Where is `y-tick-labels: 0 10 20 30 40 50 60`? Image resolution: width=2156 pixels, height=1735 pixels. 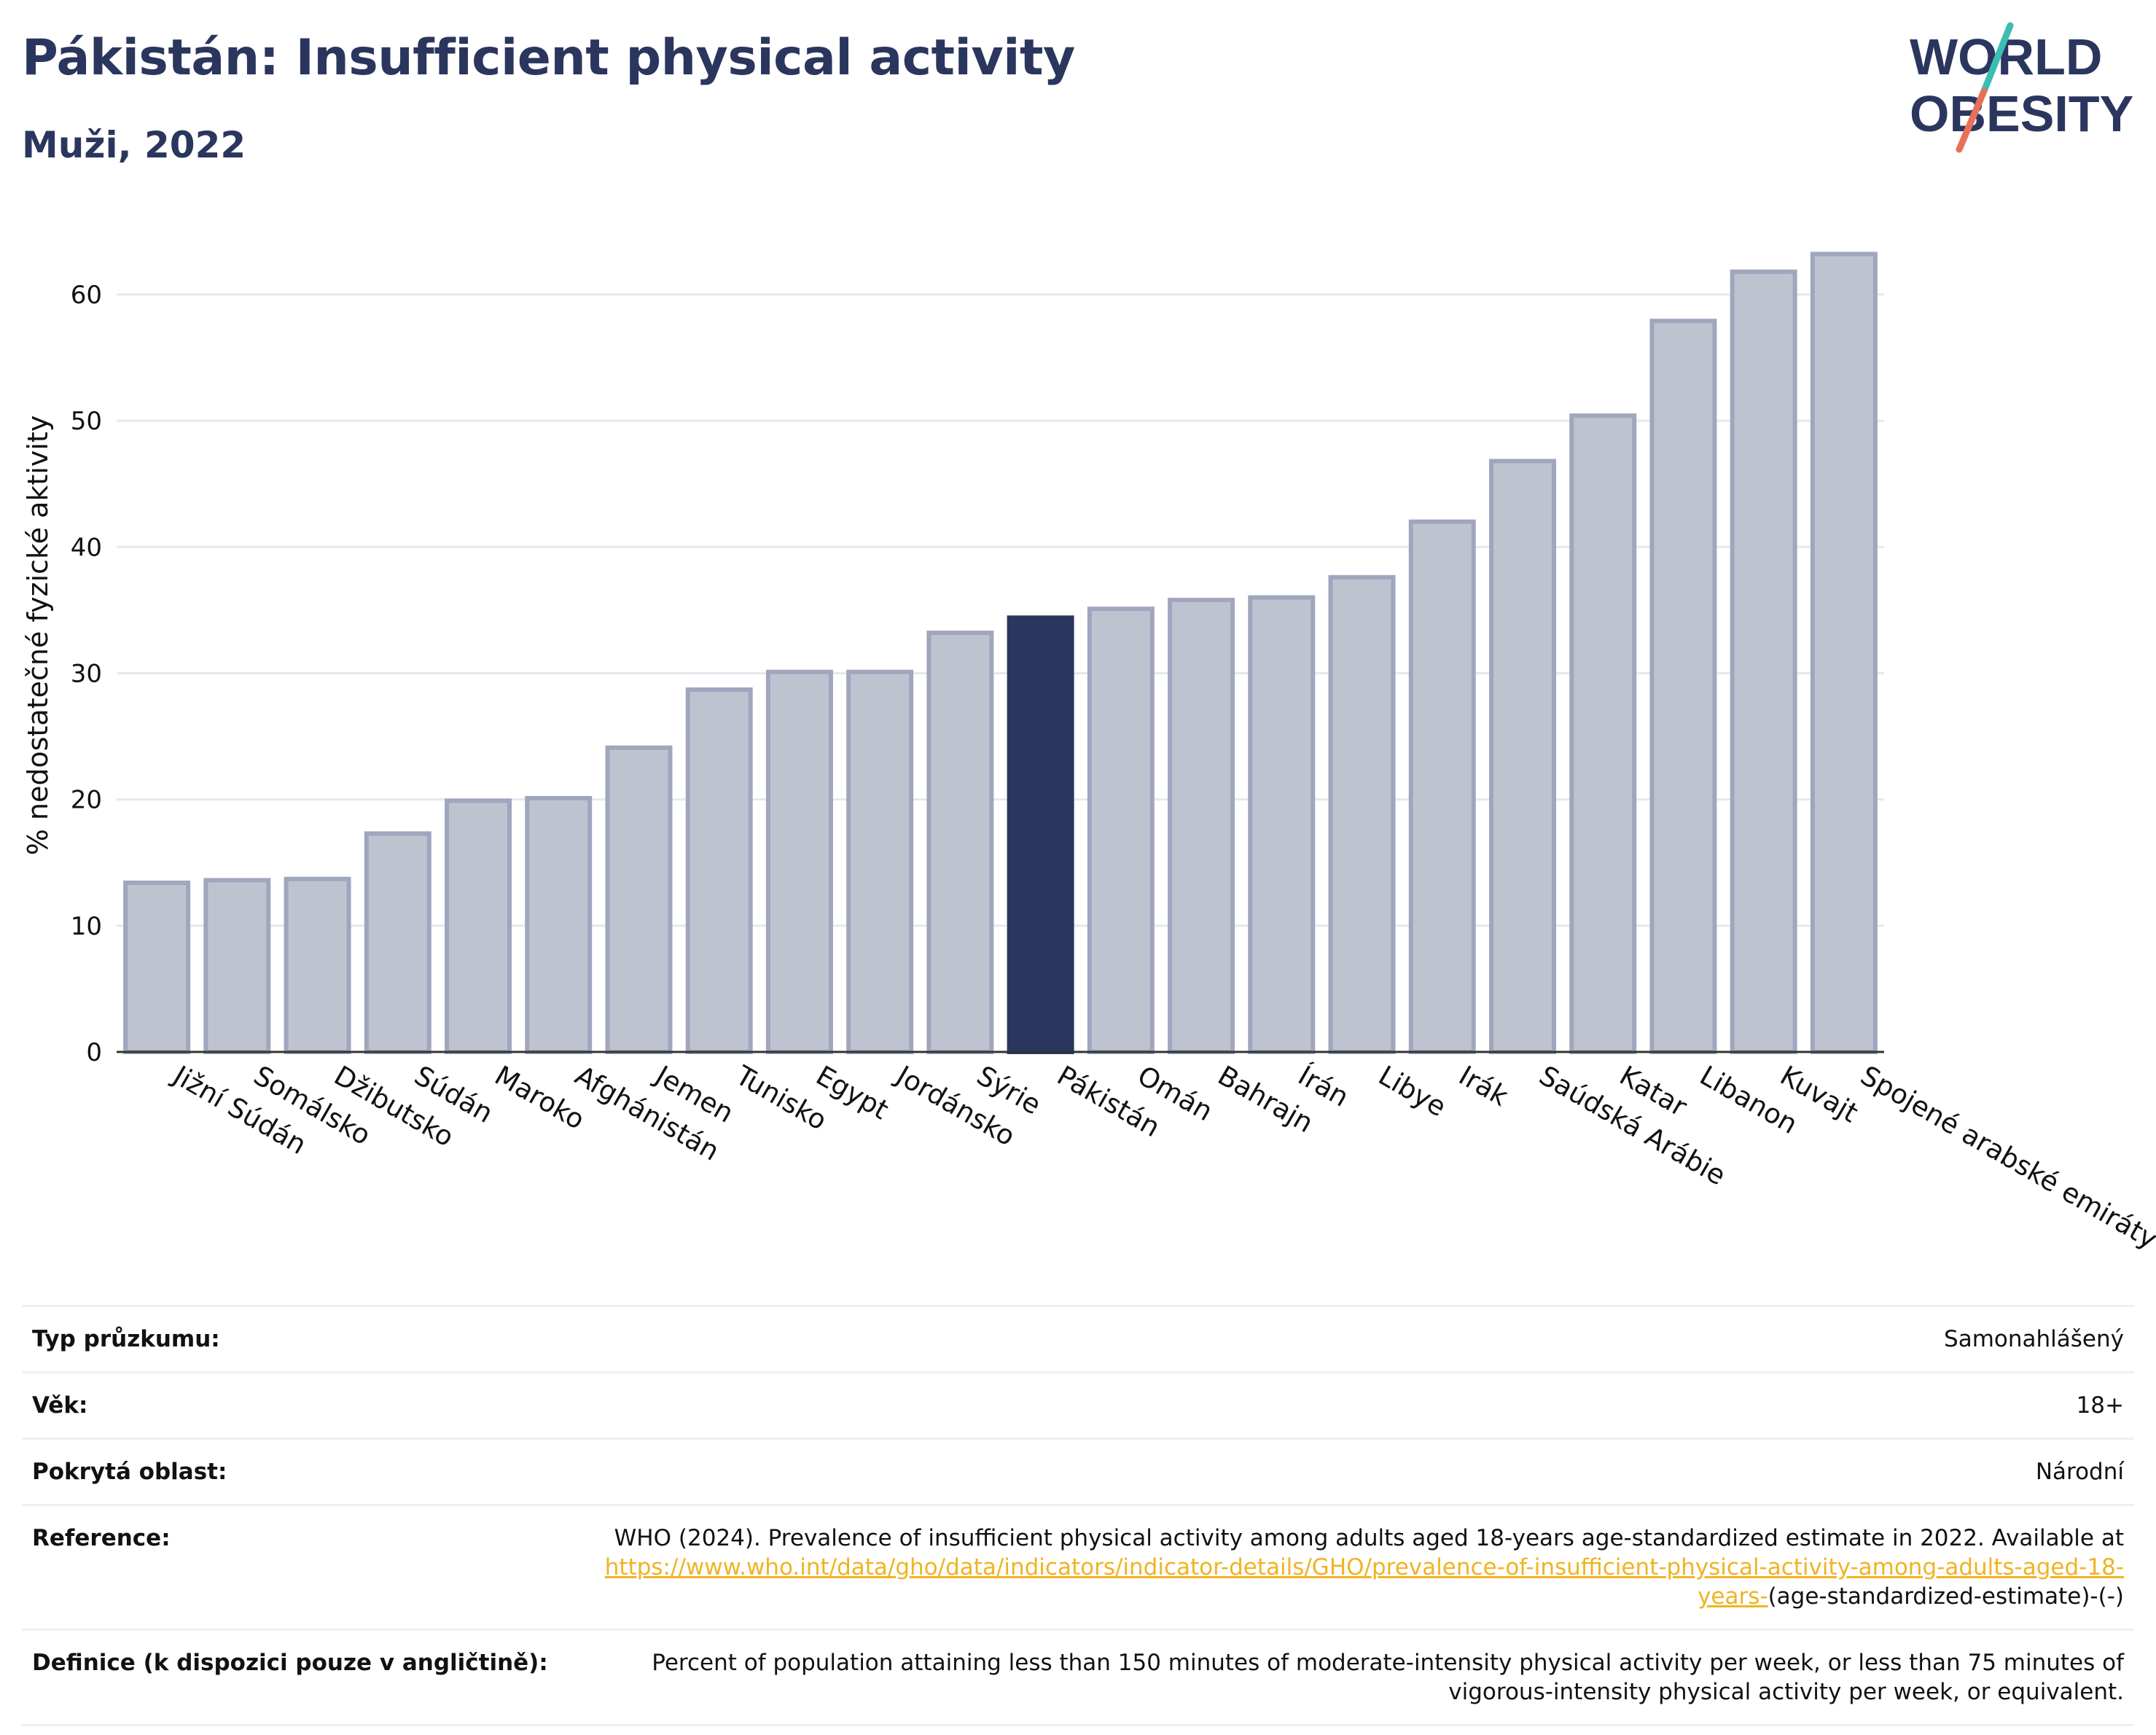
y-tick-labels: 0 10 20 30 40 50 60 is located at coordinates (86, 674).